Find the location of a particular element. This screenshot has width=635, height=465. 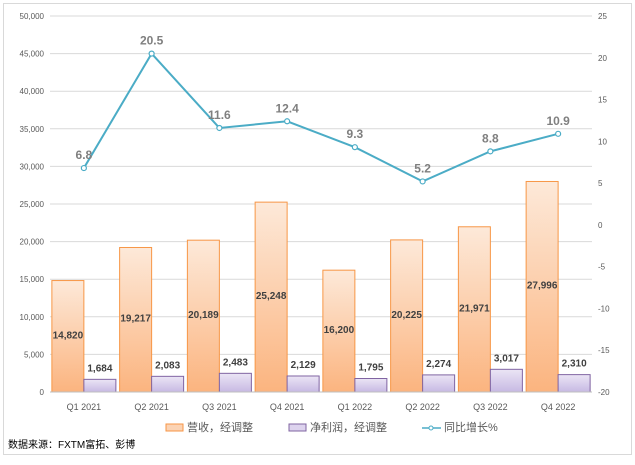

legend-growth-marker is located at coordinates (431, 428).